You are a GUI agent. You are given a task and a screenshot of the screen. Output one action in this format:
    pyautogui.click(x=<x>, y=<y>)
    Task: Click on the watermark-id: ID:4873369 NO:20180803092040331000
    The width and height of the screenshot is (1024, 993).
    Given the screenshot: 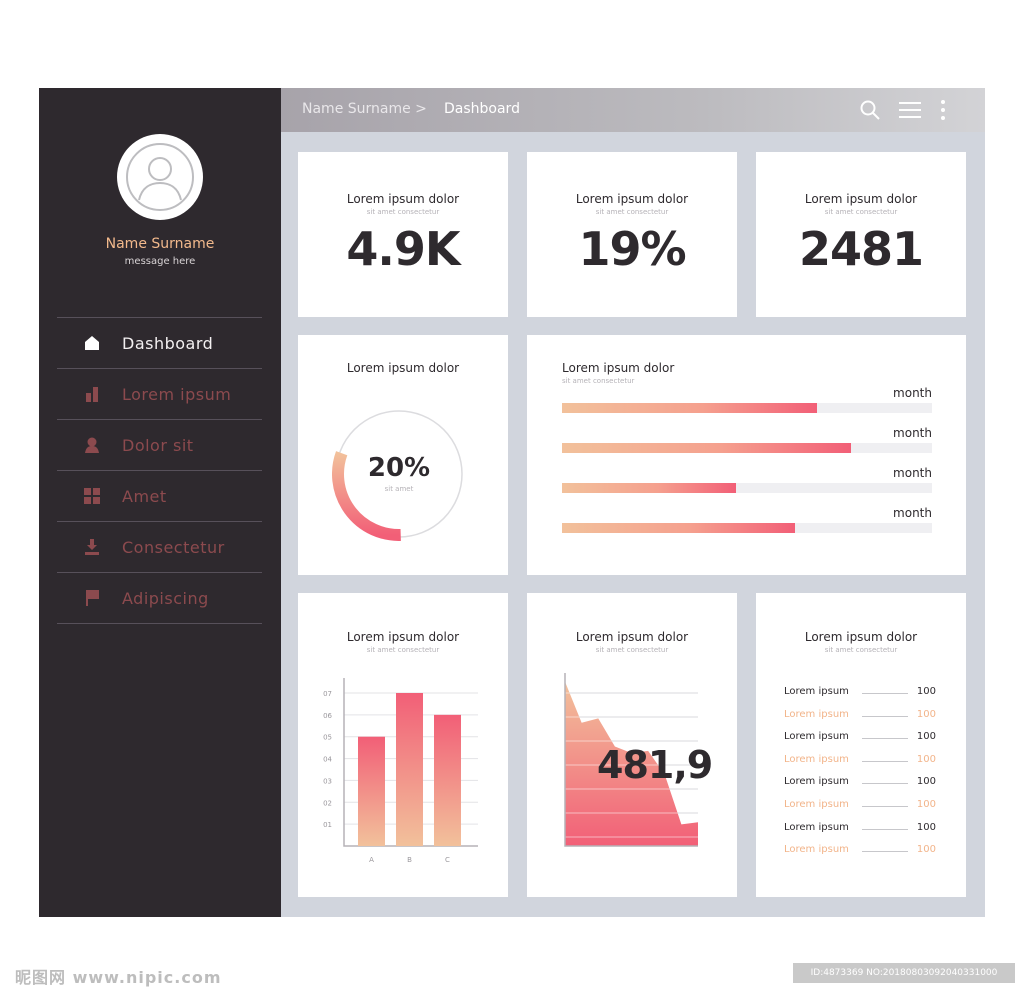 What is the action you would take?
    pyautogui.click(x=904, y=973)
    